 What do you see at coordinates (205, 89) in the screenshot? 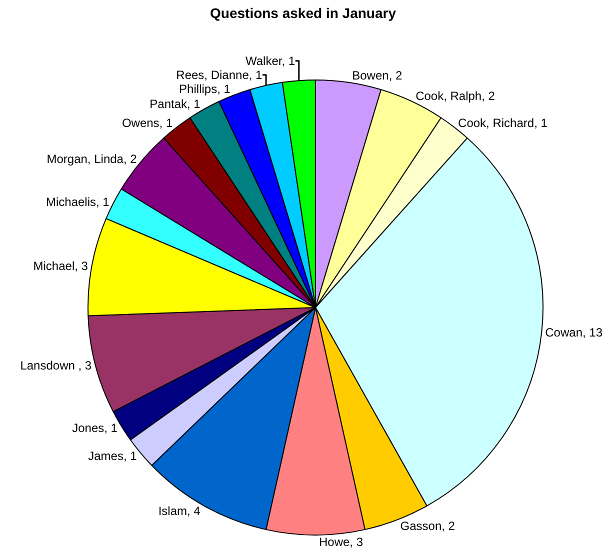
I see `slice-label: Phillips, 1` at bounding box center [205, 89].